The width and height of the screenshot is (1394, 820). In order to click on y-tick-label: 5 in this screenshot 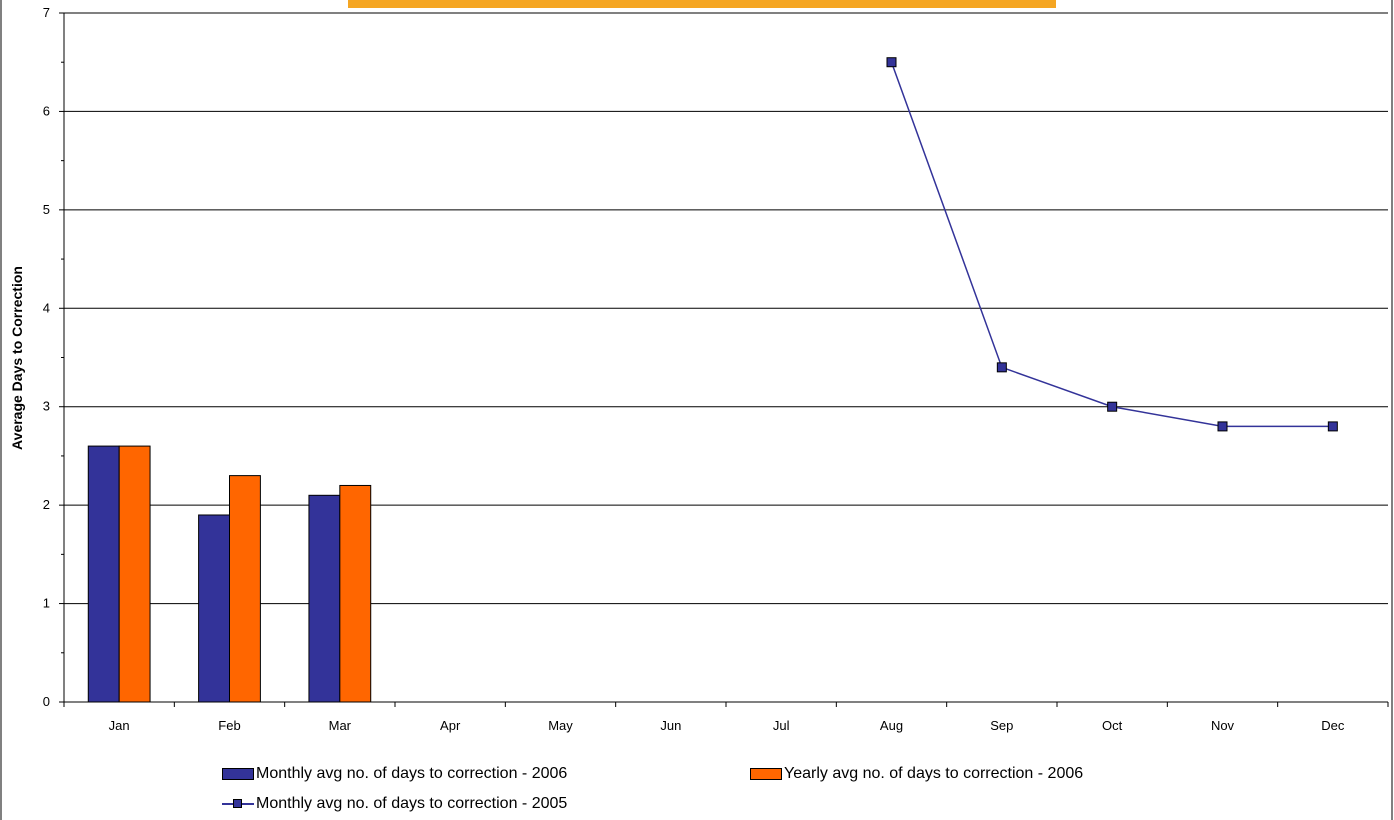, I will do `click(46, 209)`.